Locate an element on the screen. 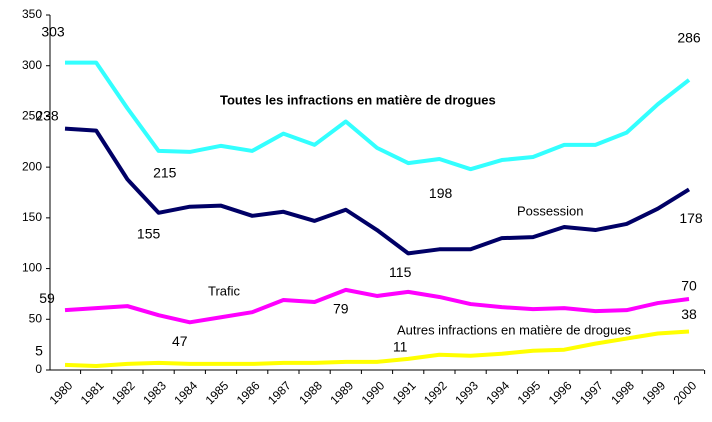 The width and height of the screenshot is (712, 422). data-label: 59 is located at coordinates (47, 298).